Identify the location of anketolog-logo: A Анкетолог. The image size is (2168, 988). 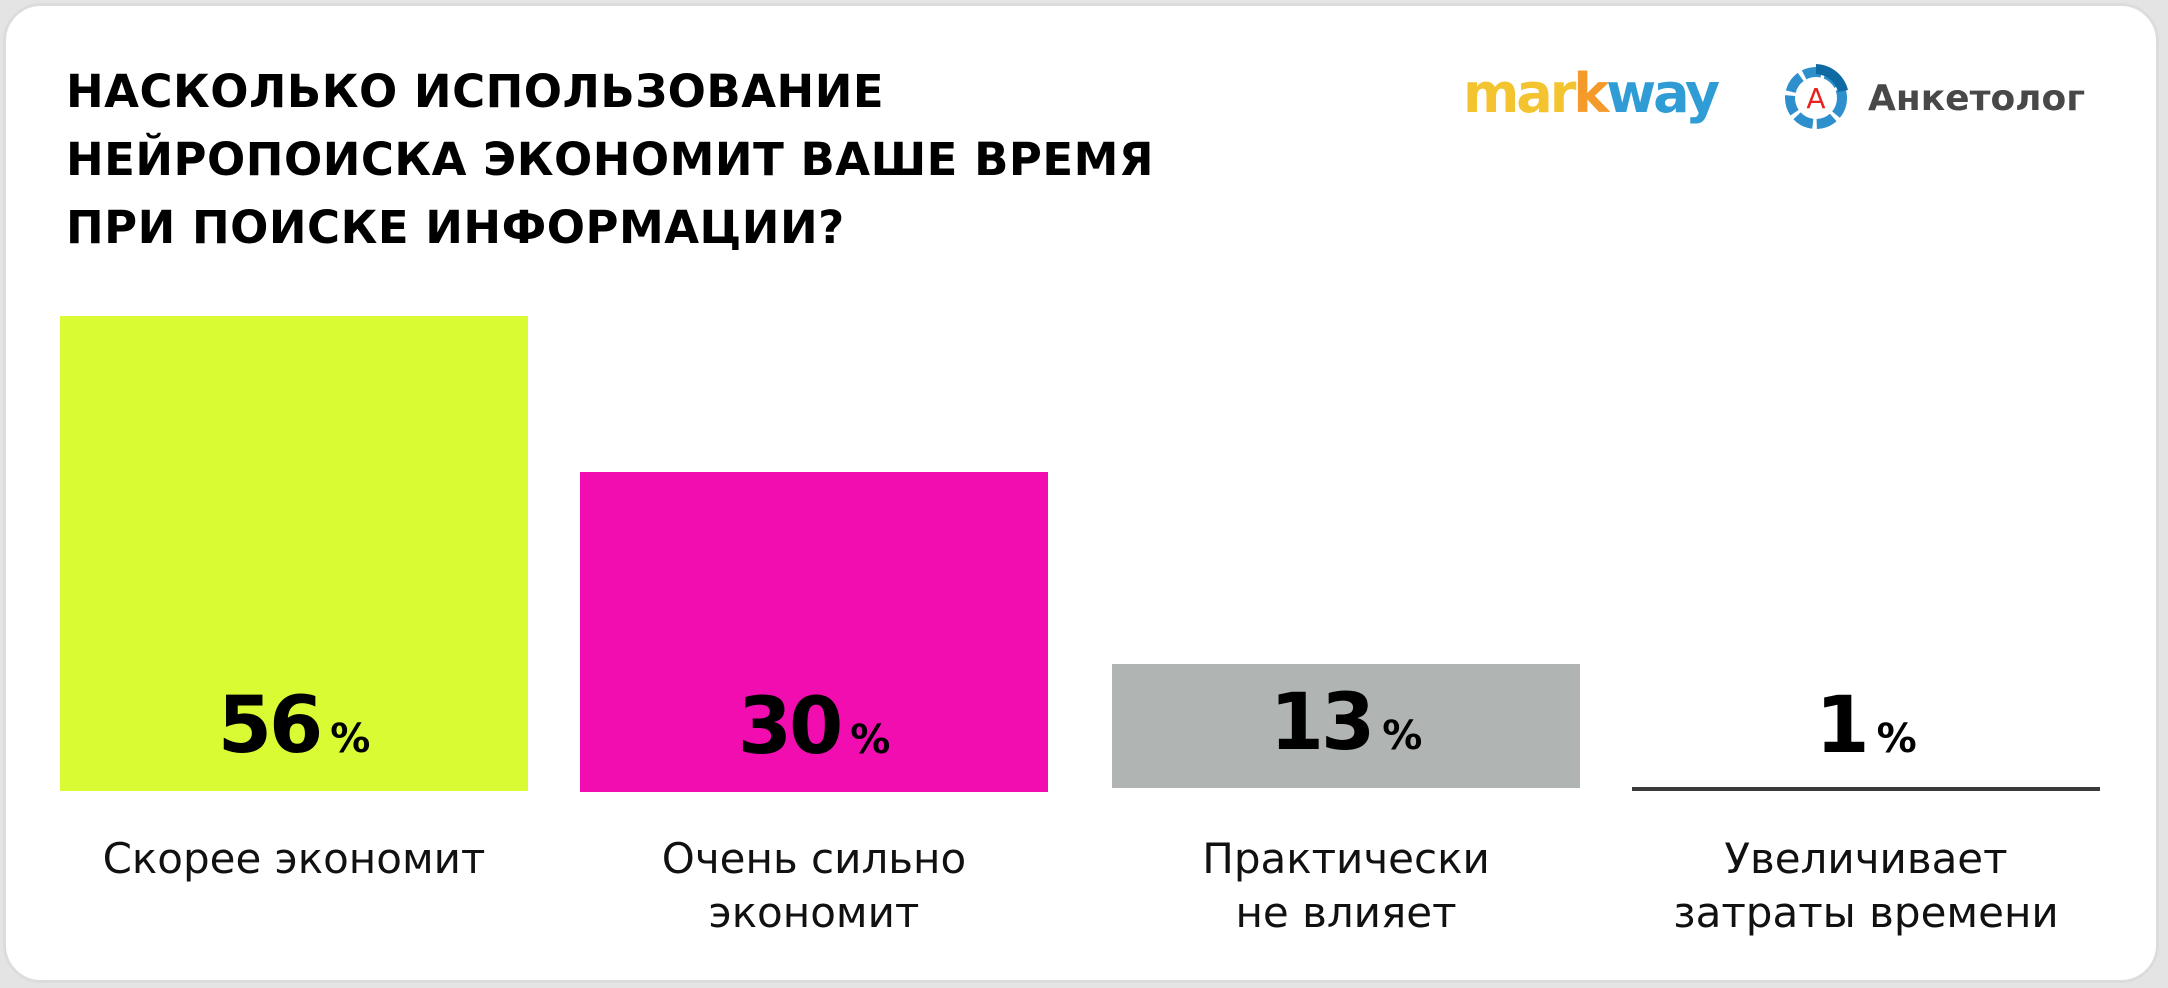
(1931, 98).